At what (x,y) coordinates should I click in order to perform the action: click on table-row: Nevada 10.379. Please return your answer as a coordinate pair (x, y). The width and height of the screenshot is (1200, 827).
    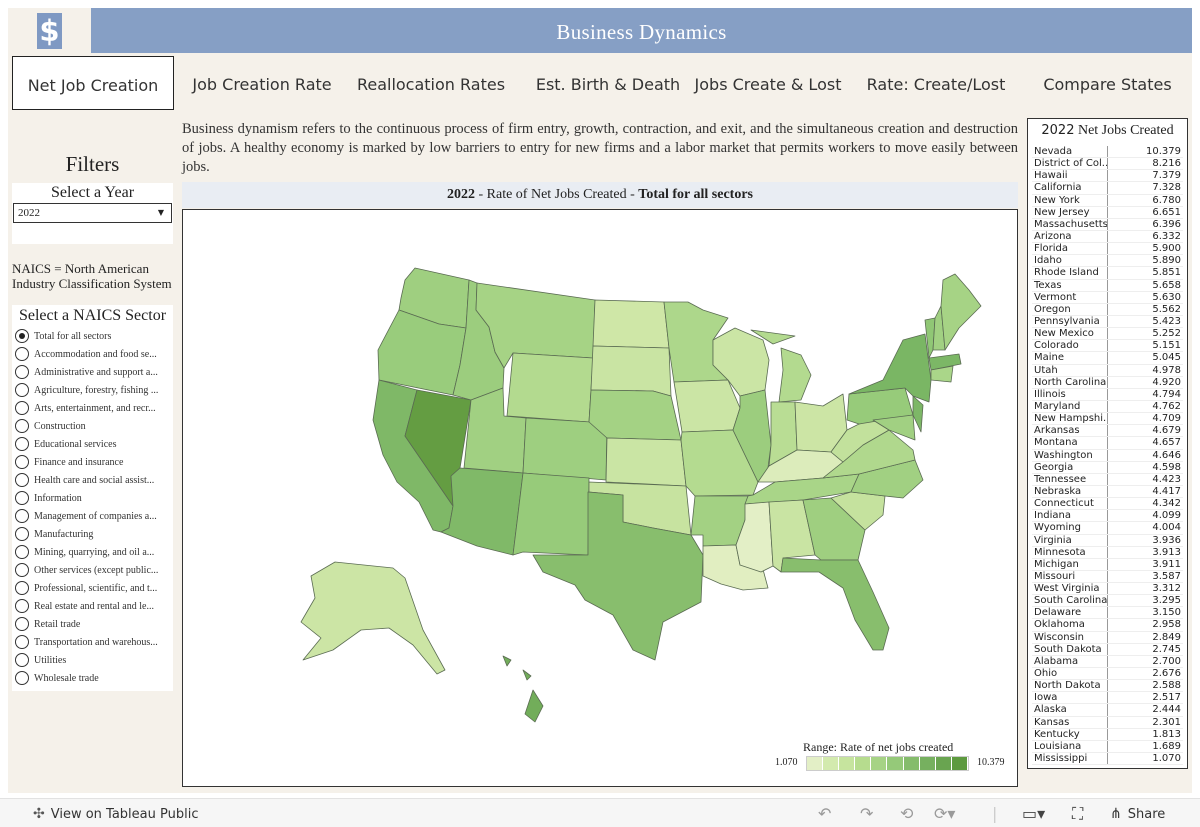
    Looking at the image, I should click on (1107, 152).